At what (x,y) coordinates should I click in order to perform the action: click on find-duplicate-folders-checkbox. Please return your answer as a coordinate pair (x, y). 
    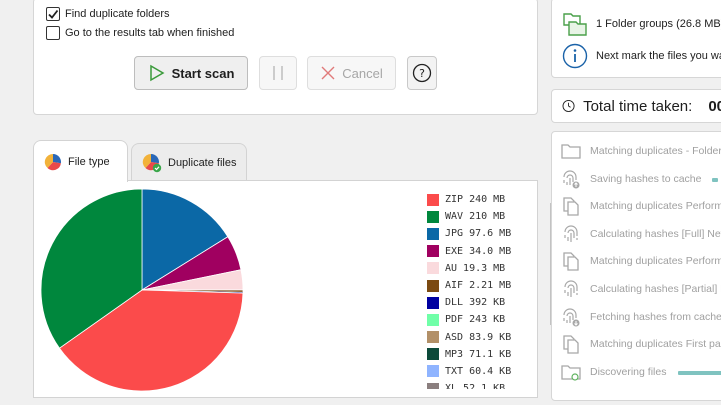
    Looking at the image, I should click on (53, 14).